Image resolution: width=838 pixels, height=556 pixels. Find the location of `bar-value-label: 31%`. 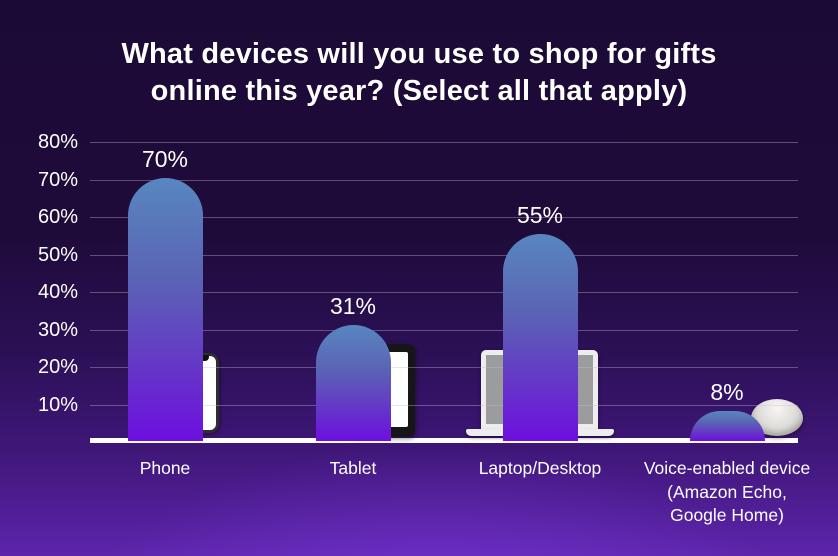

bar-value-label: 31% is located at coordinates (353, 306).